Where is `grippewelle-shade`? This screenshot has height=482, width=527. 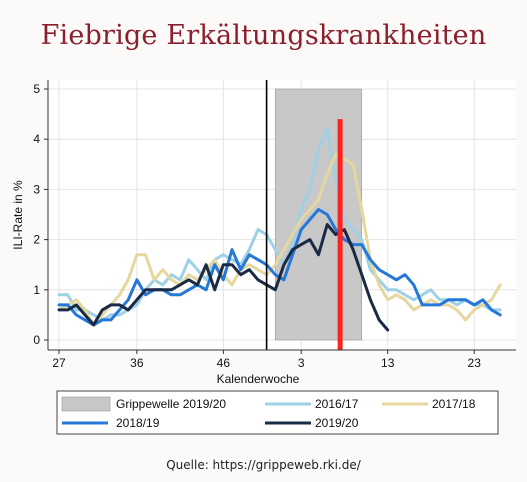
grippewelle-shade is located at coordinates (318, 214).